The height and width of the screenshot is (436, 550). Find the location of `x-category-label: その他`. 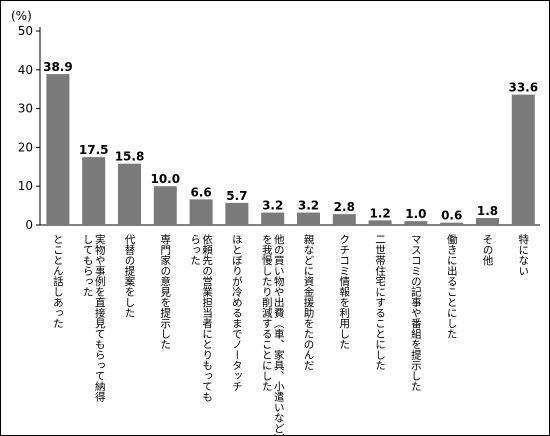

x-category-label: その他 is located at coordinates (488, 250).